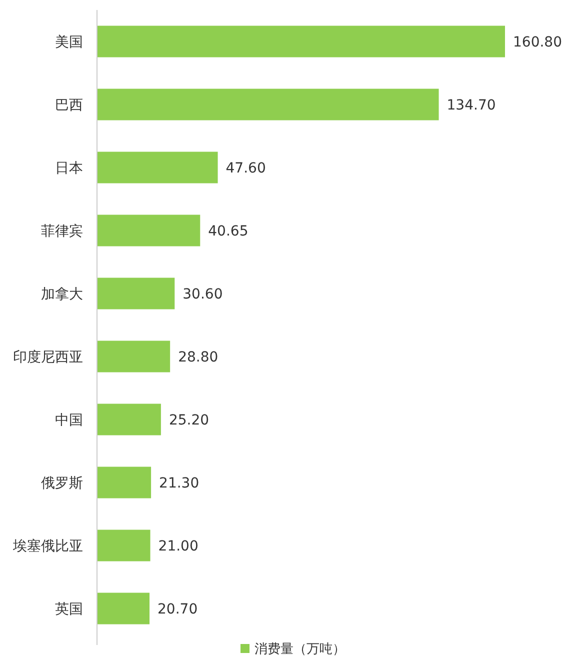 Image resolution: width=581 pixels, height=658 pixels. I want to click on data-label: 134.70, so click(471, 106).